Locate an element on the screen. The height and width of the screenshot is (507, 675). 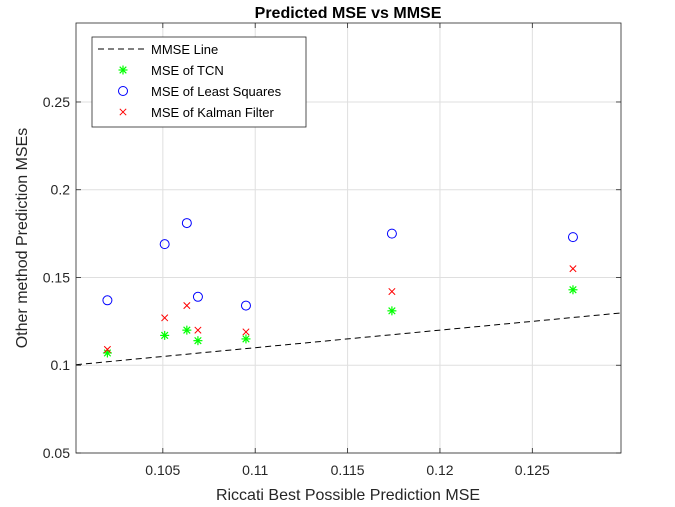
legend-item: MSE of TCN is located at coordinates (171, 70).